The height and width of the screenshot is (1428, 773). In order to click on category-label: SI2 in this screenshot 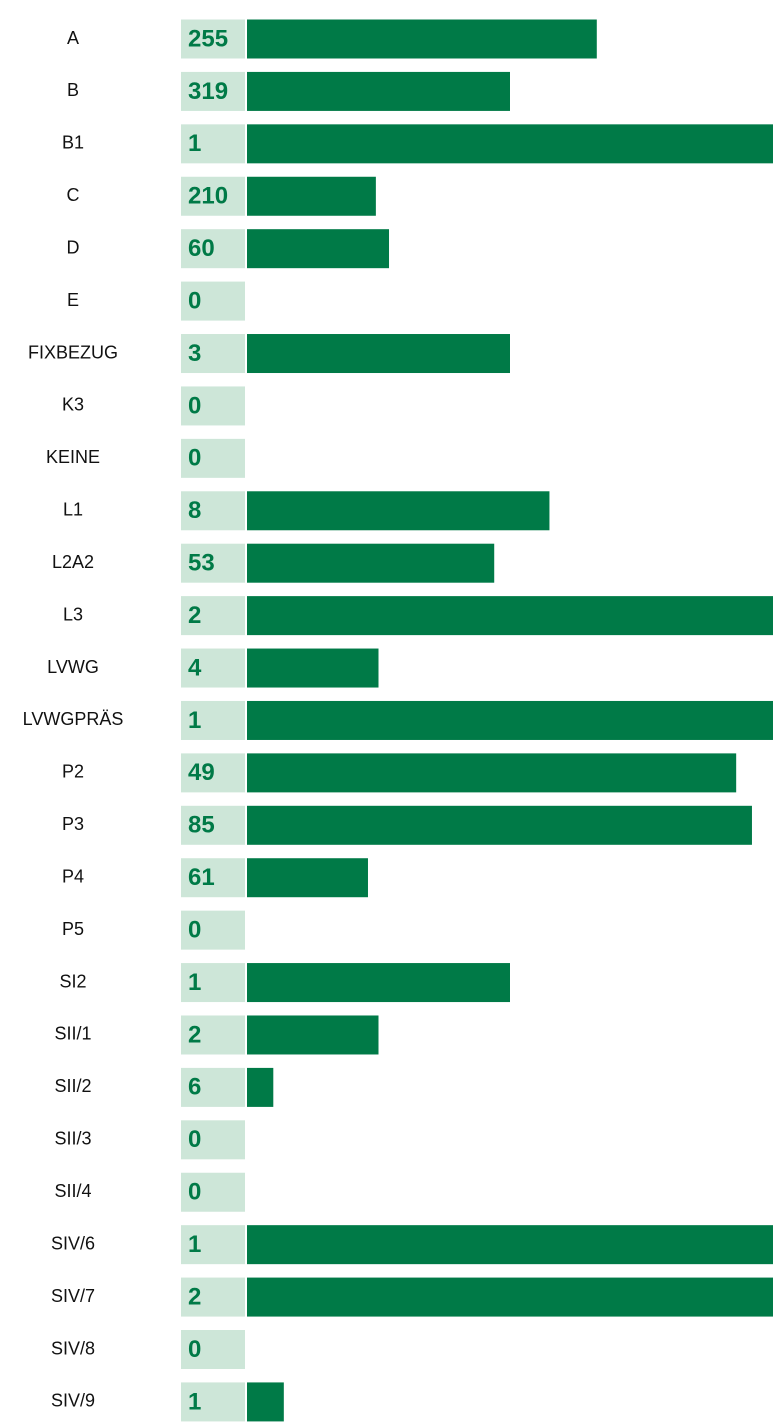, I will do `click(72, 981)`.